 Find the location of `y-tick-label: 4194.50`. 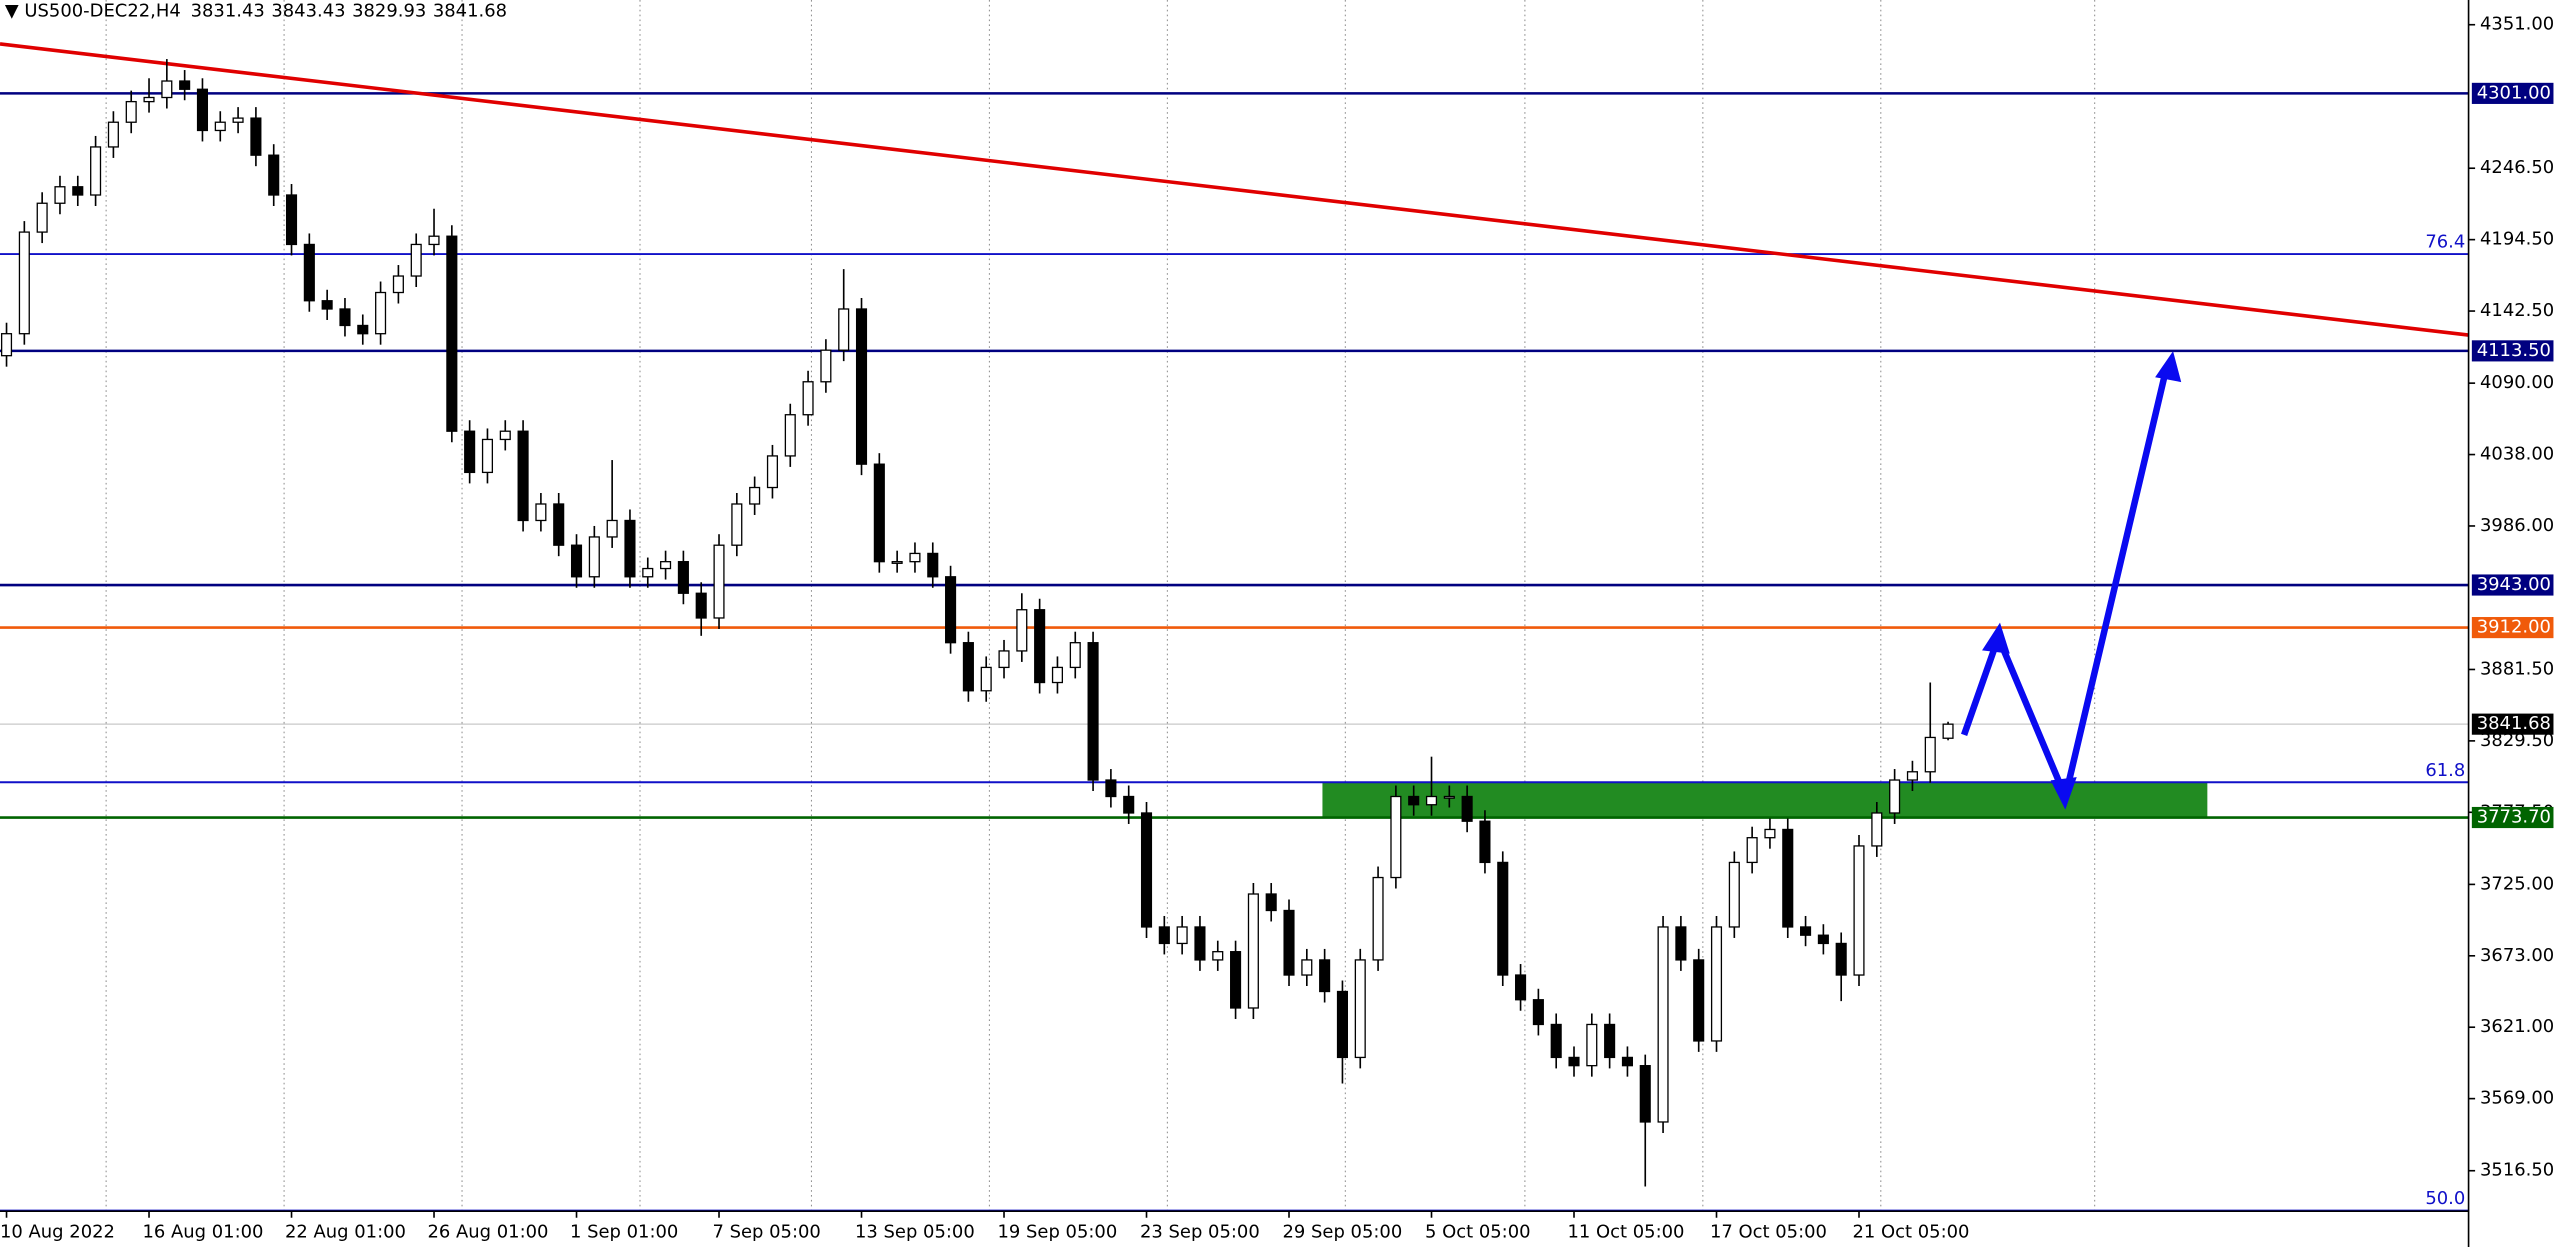

y-tick-label: 4194.50 is located at coordinates (2517, 239).